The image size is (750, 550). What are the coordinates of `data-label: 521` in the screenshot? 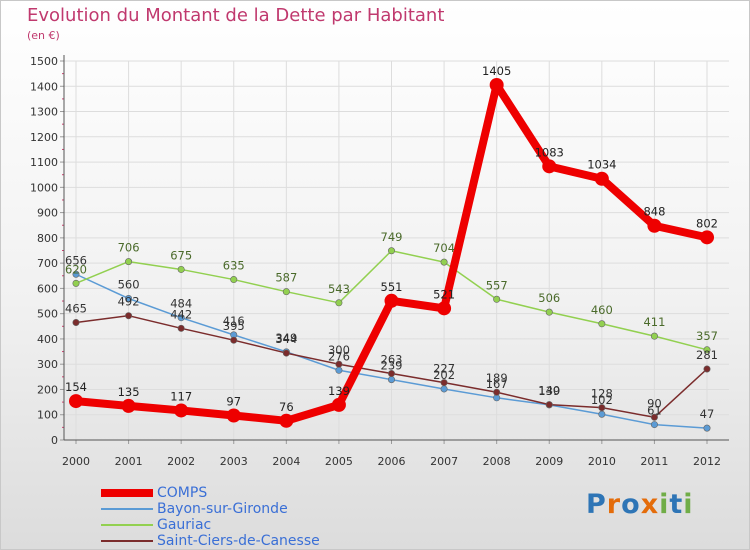 It's located at (444, 294).